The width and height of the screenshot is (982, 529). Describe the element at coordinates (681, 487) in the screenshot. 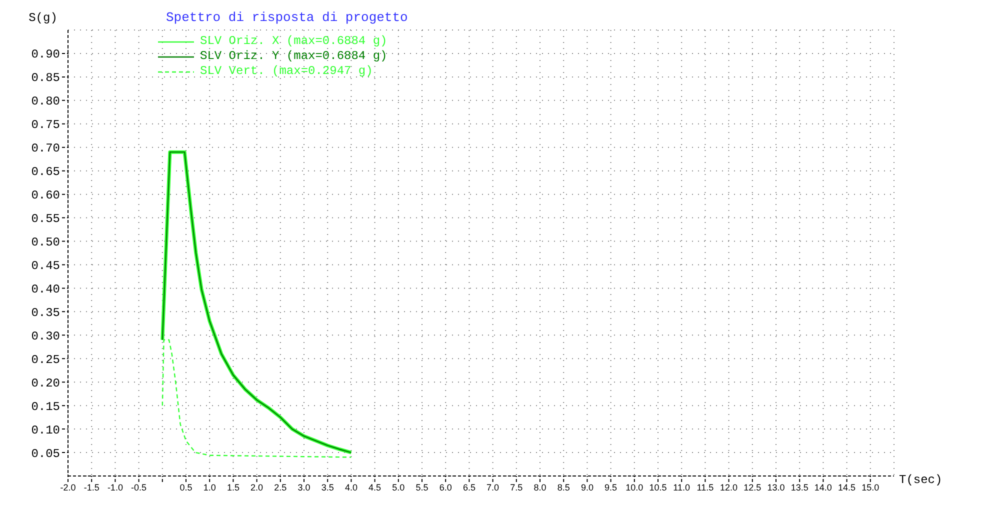

I see `x-tick-label: 11.0` at that location.